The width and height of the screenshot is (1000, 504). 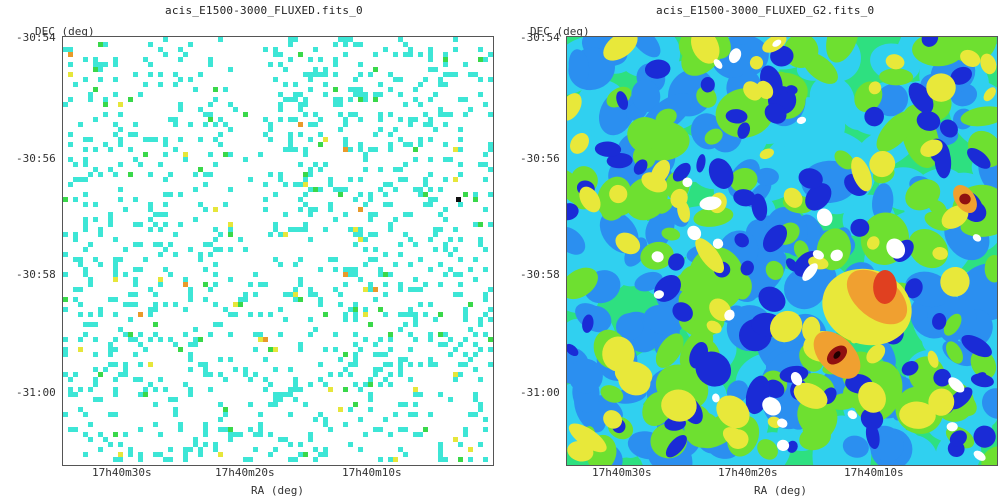 I want to click on source-peak, so click(x=965, y=199).